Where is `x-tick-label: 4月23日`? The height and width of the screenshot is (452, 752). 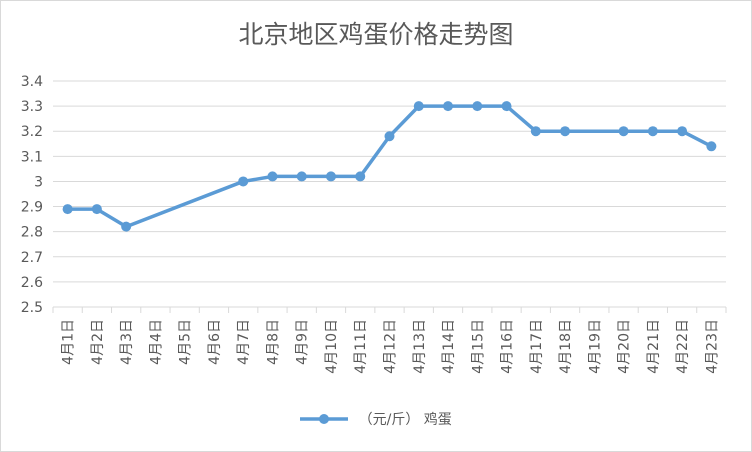
x-tick-label: 4月23日 is located at coordinates (712, 346).